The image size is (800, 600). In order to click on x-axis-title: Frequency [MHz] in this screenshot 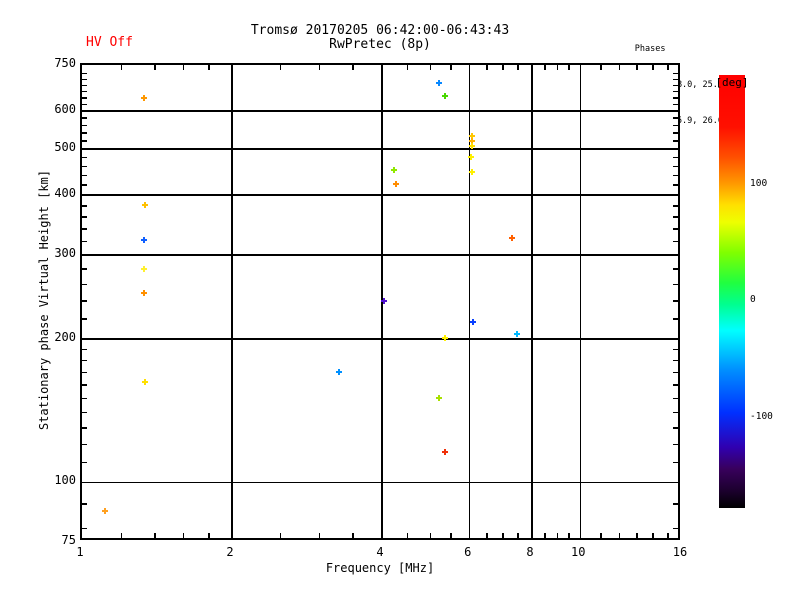, I will do `click(380, 568)`.